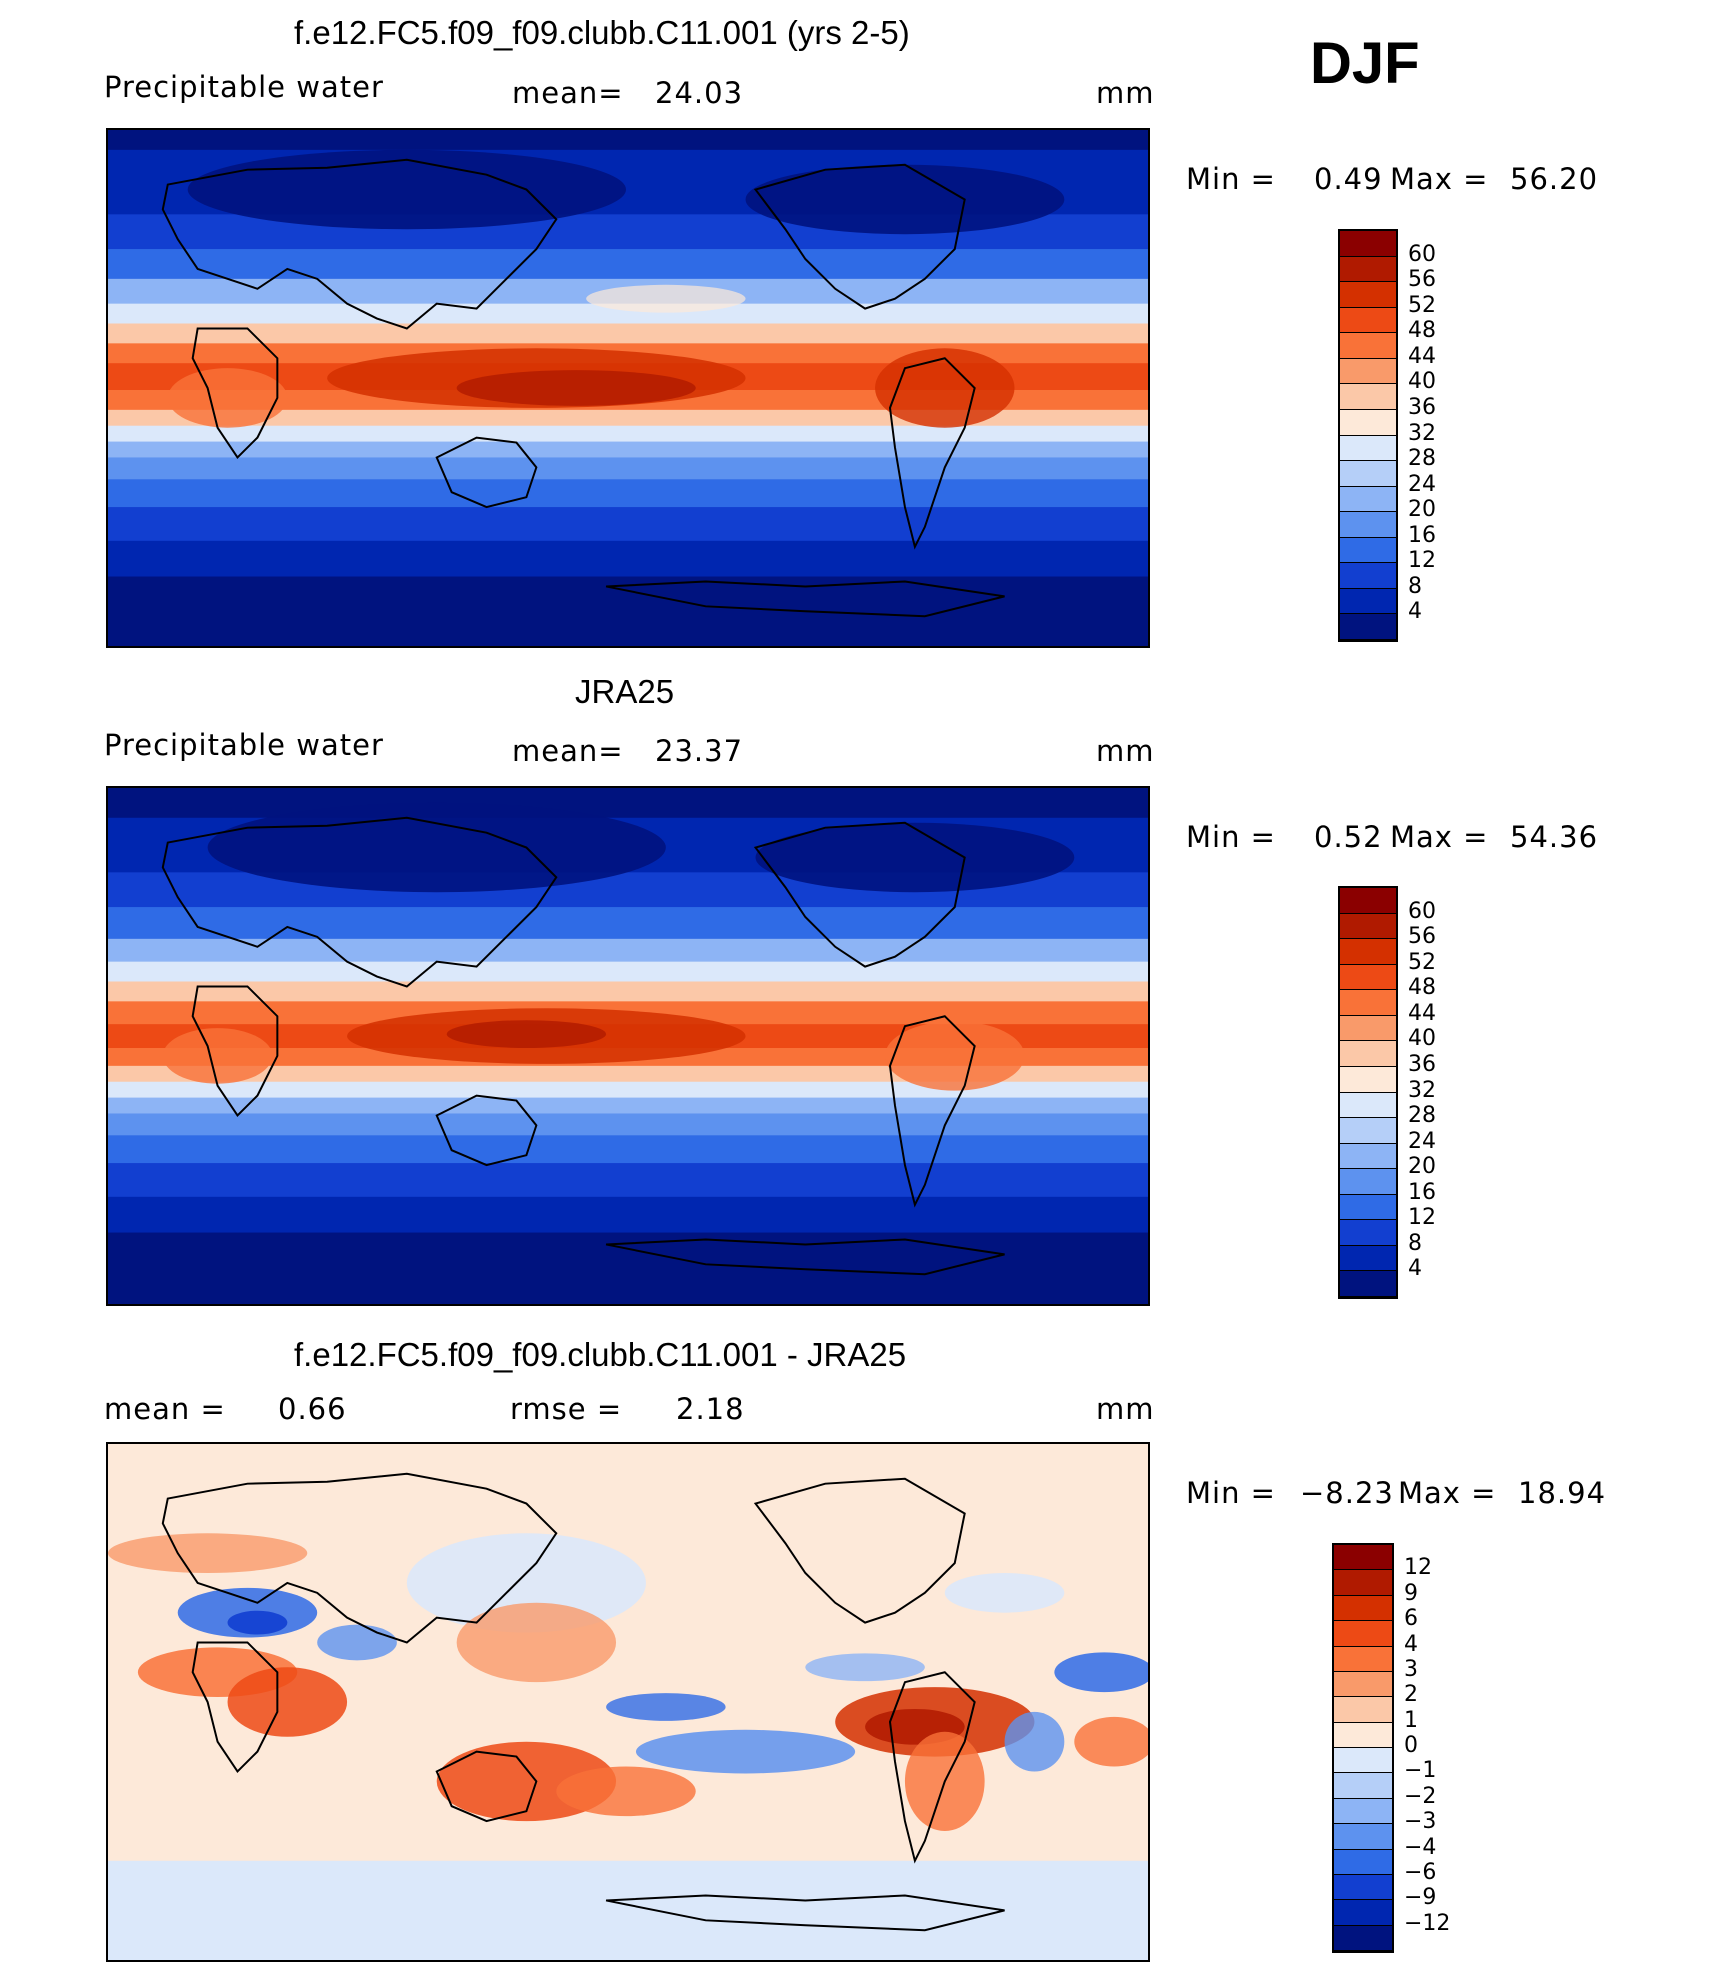  What do you see at coordinates (568, 751) in the screenshot?
I see `mean-label: mean=` at bounding box center [568, 751].